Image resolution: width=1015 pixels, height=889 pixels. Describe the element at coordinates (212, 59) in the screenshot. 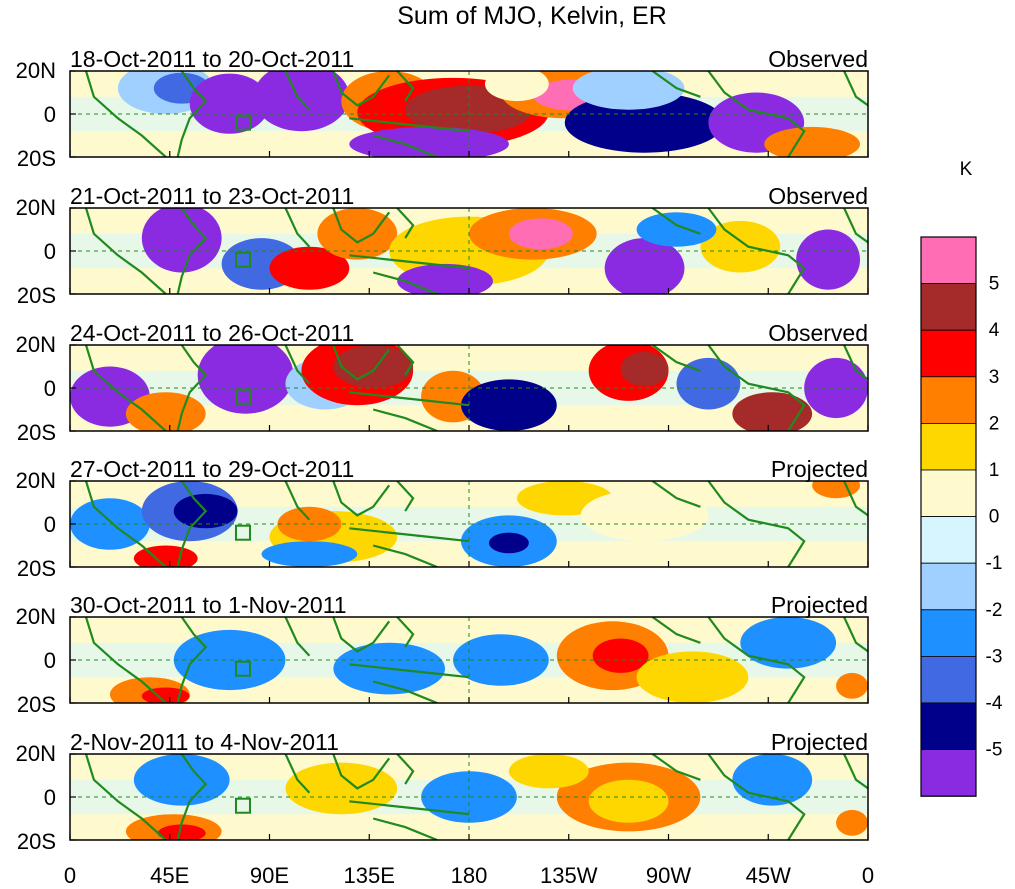

I see `panel-date-range: 18-Oct-2011 to 20-Oct-2011` at that location.